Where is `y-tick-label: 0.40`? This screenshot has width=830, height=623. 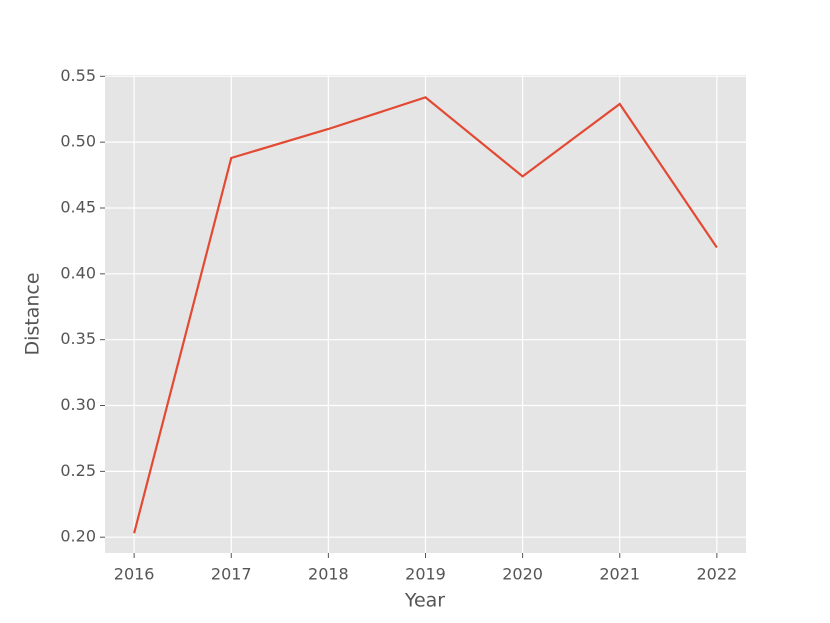
y-tick-label: 0.40 is located at coordinates (78, 272).